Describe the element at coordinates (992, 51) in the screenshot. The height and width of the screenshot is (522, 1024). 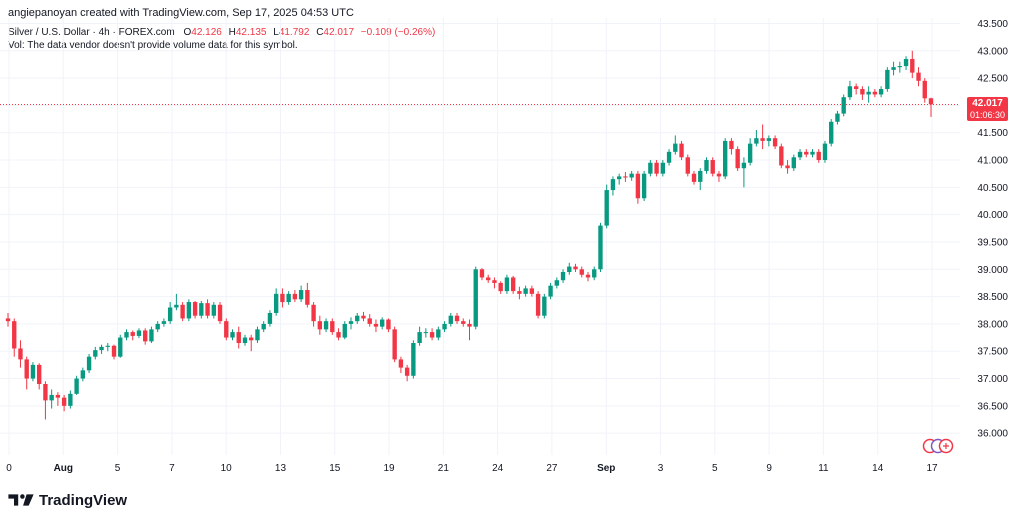
I see `y-tick-label: 43.000` at that location.